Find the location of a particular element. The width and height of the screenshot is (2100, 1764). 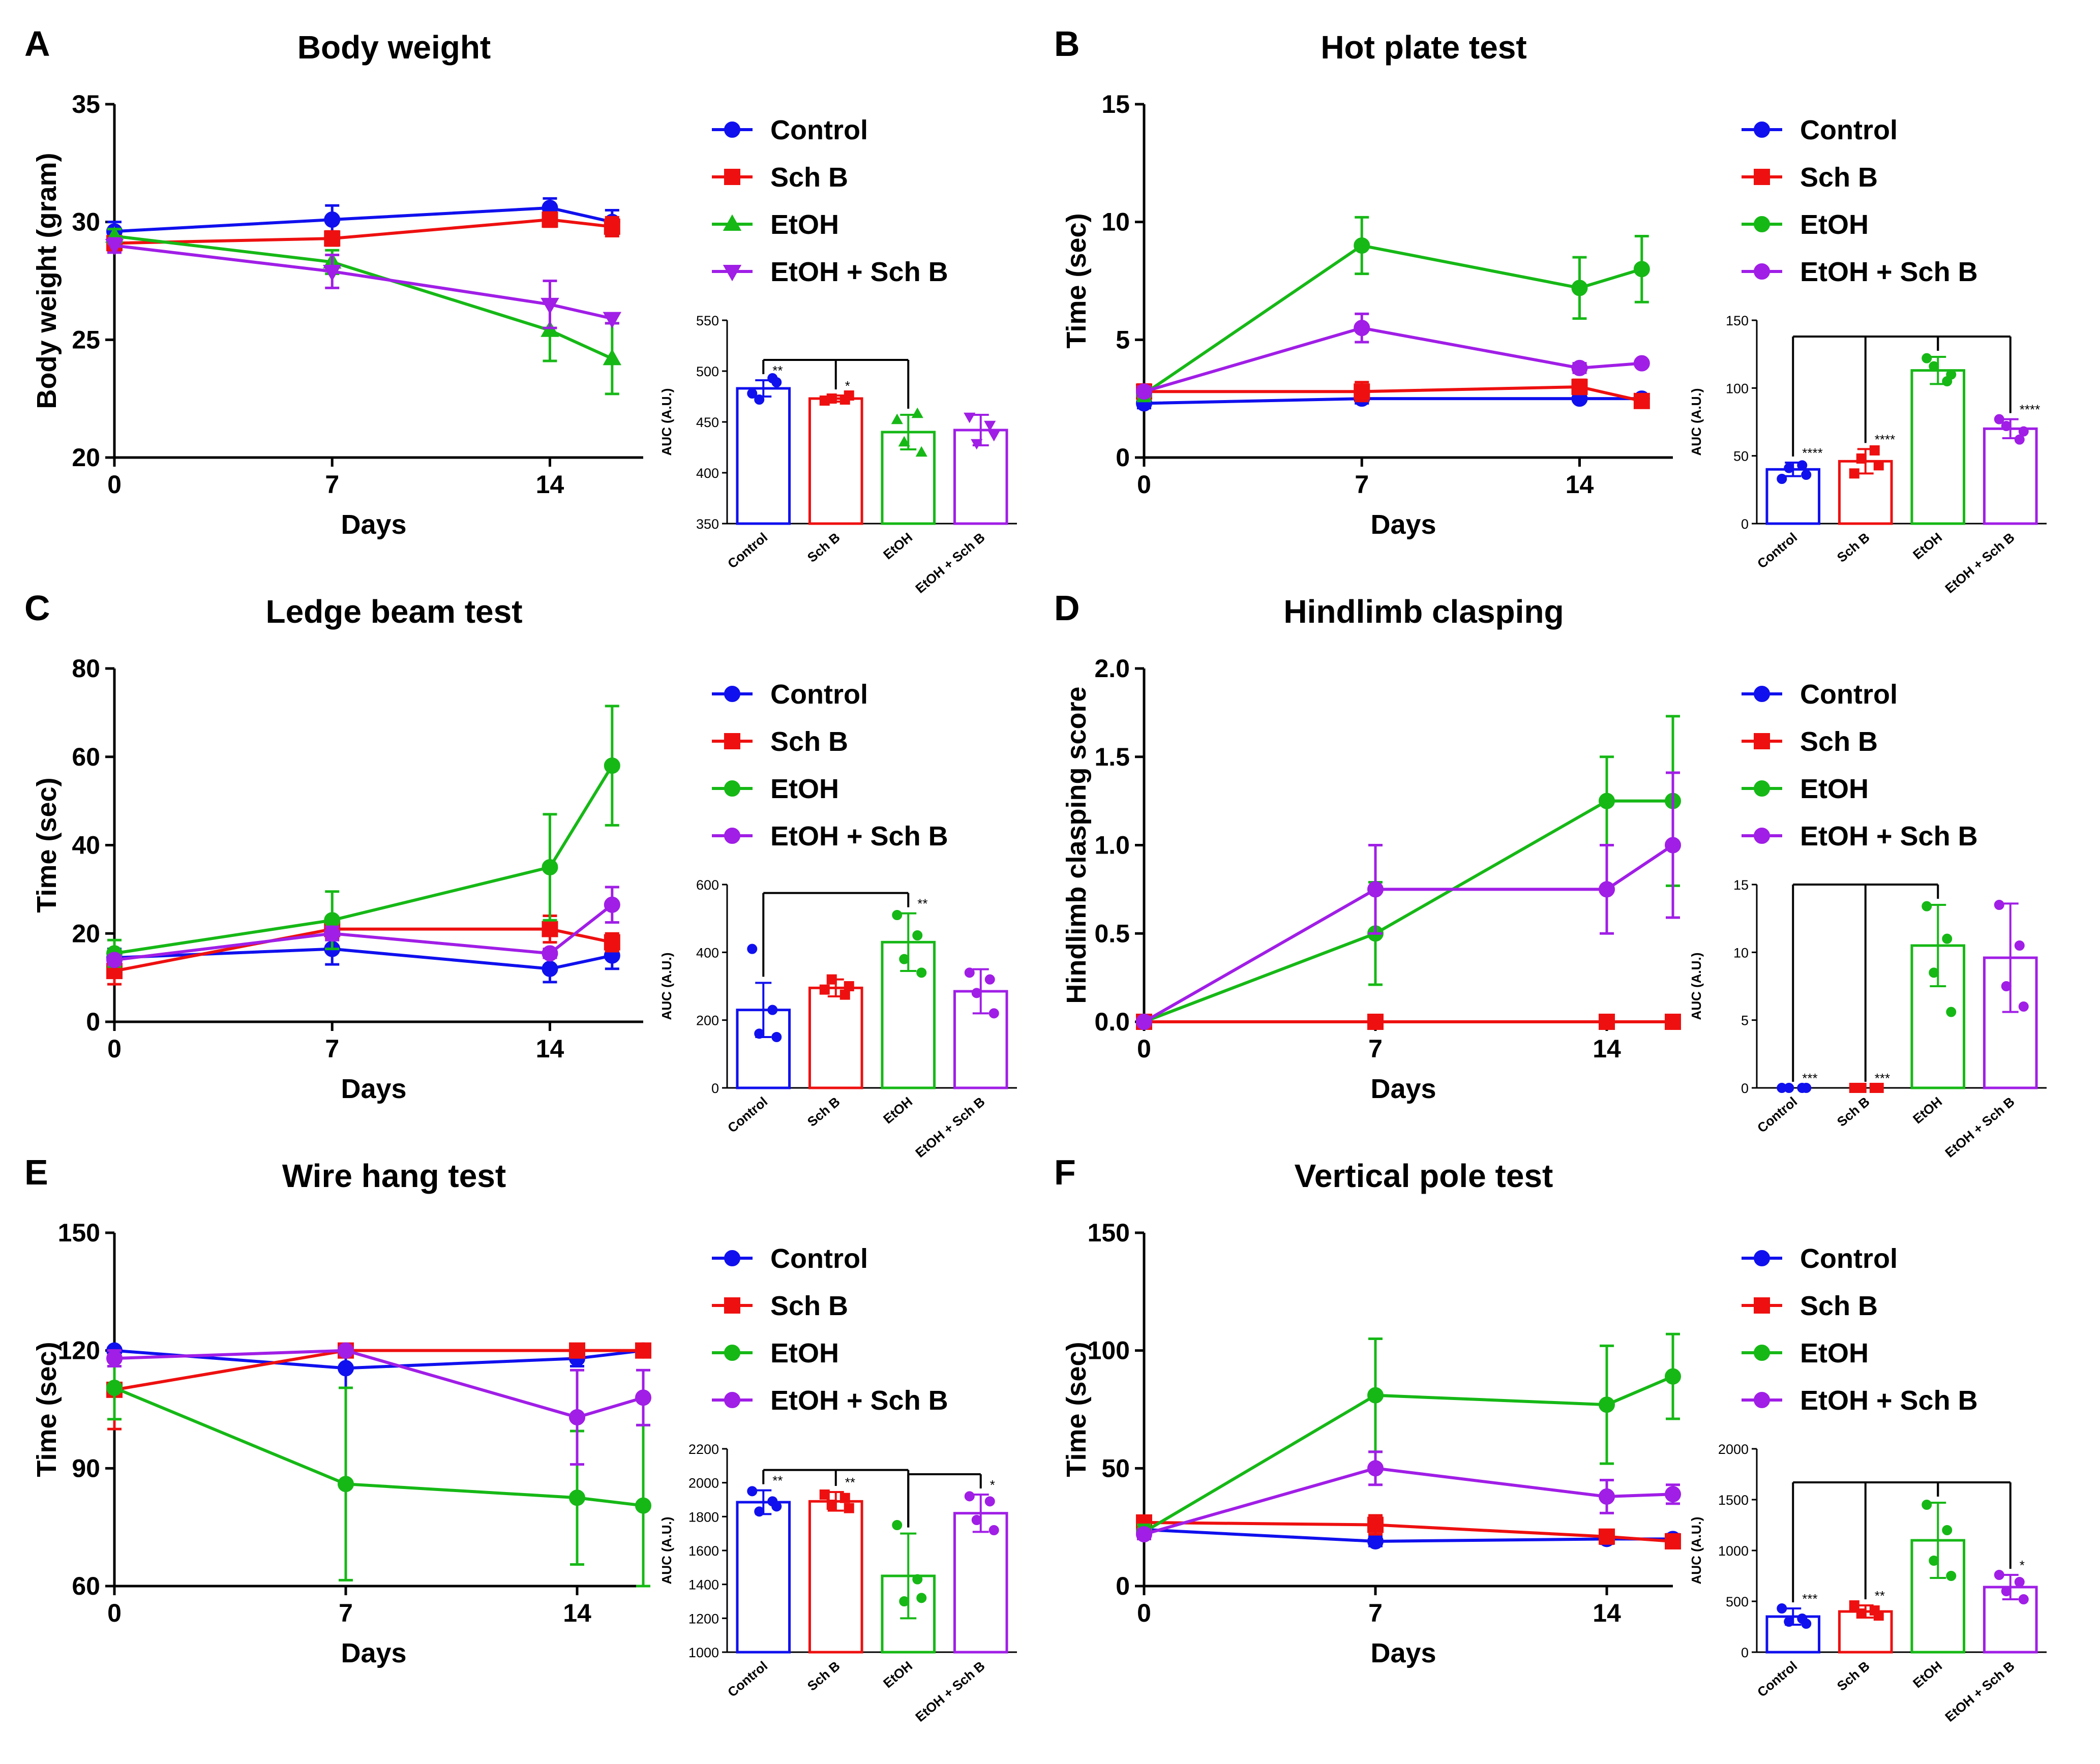

panel-d-series-etoh is located at coordinates (1408, 872).